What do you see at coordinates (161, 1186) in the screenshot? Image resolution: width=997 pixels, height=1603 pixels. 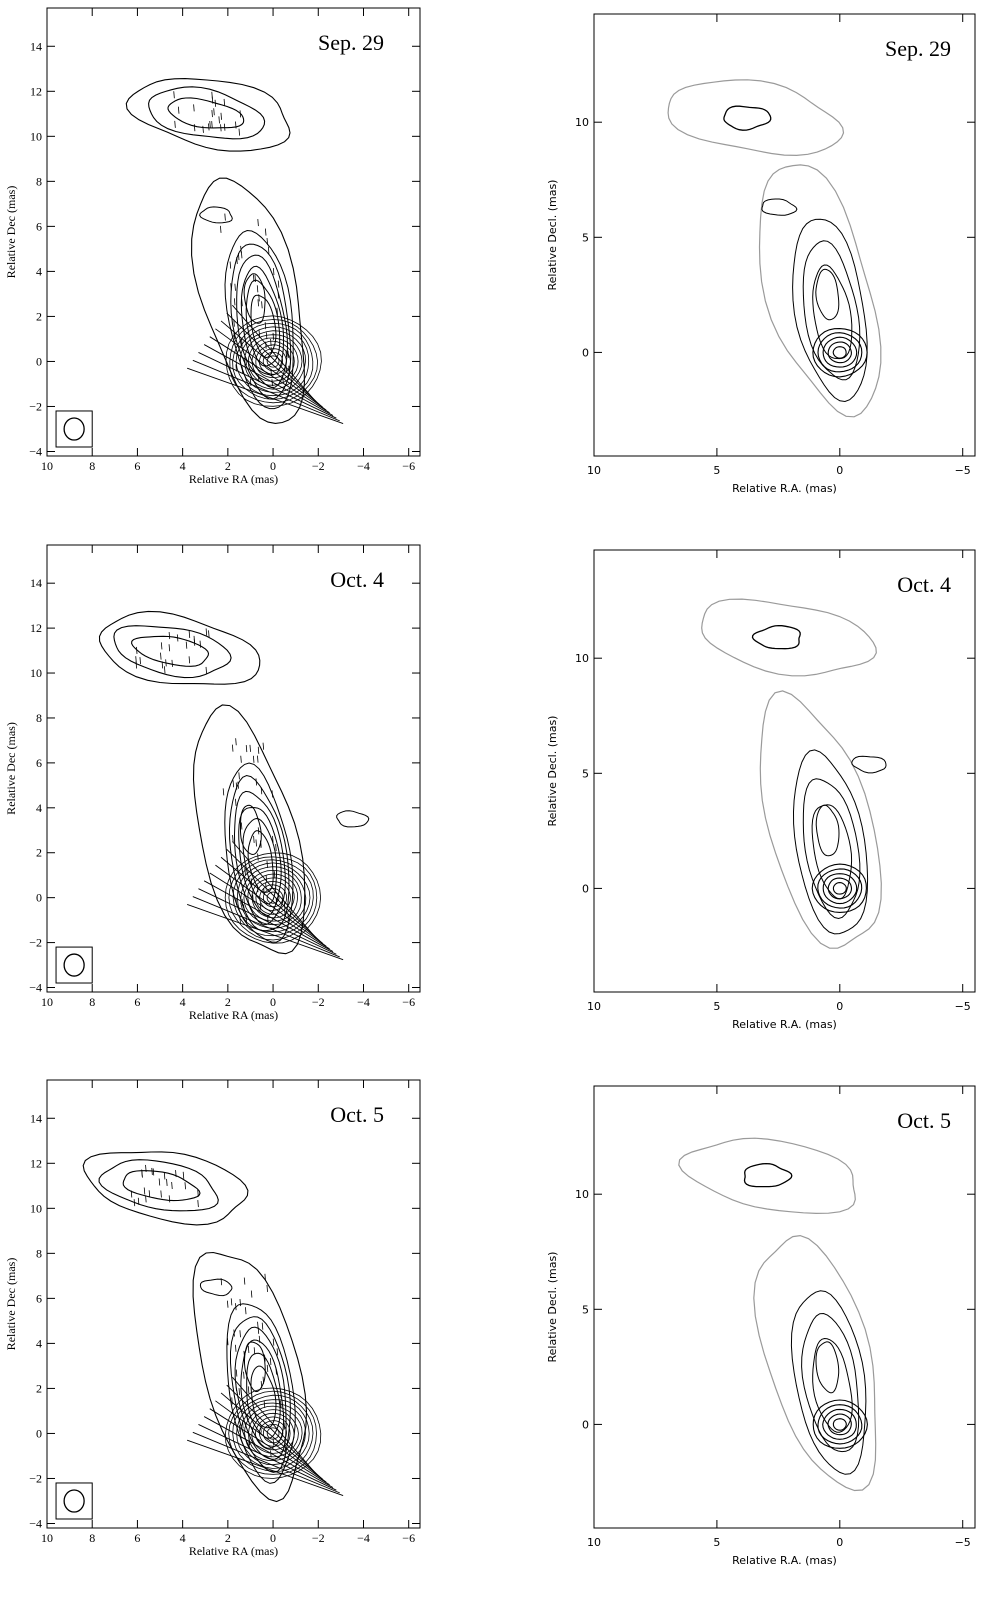 I see `contour-upper-level3` at bounding box center [161, 1186].